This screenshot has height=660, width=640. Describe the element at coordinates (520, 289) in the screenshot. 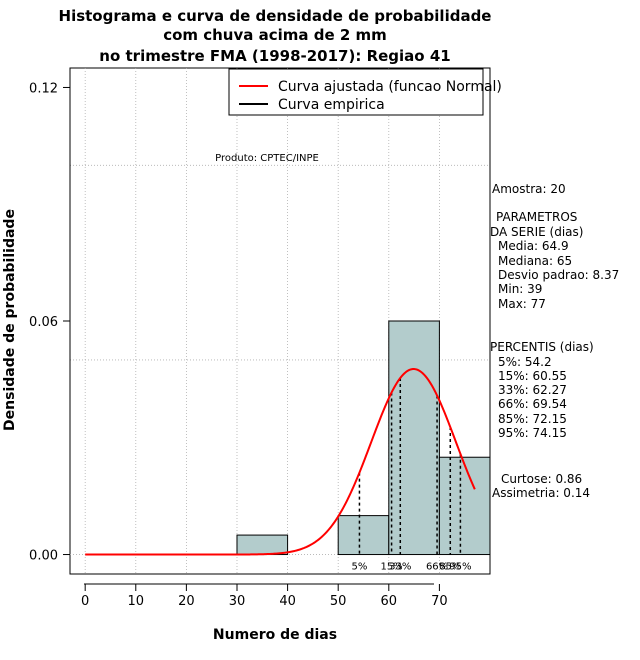

I see `param-min: Min: 39` at that location.